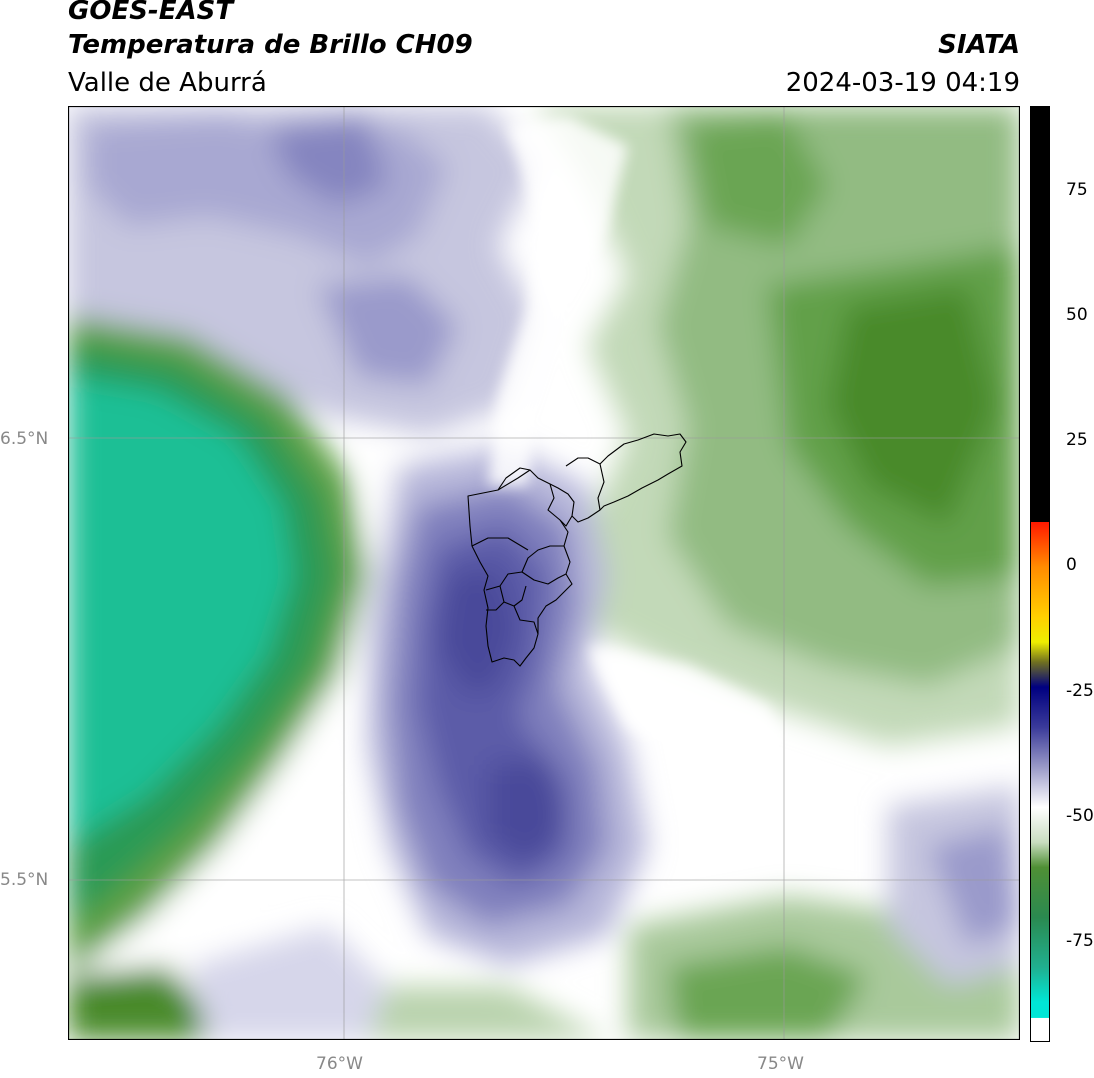 Image resolution: width=1094 pixels, height=1078 pixels. What do you see at coordinates (1080, 815) in the screenshot?
I see `colorbar-tick-label: -50` at bounding box center [1080, 815].